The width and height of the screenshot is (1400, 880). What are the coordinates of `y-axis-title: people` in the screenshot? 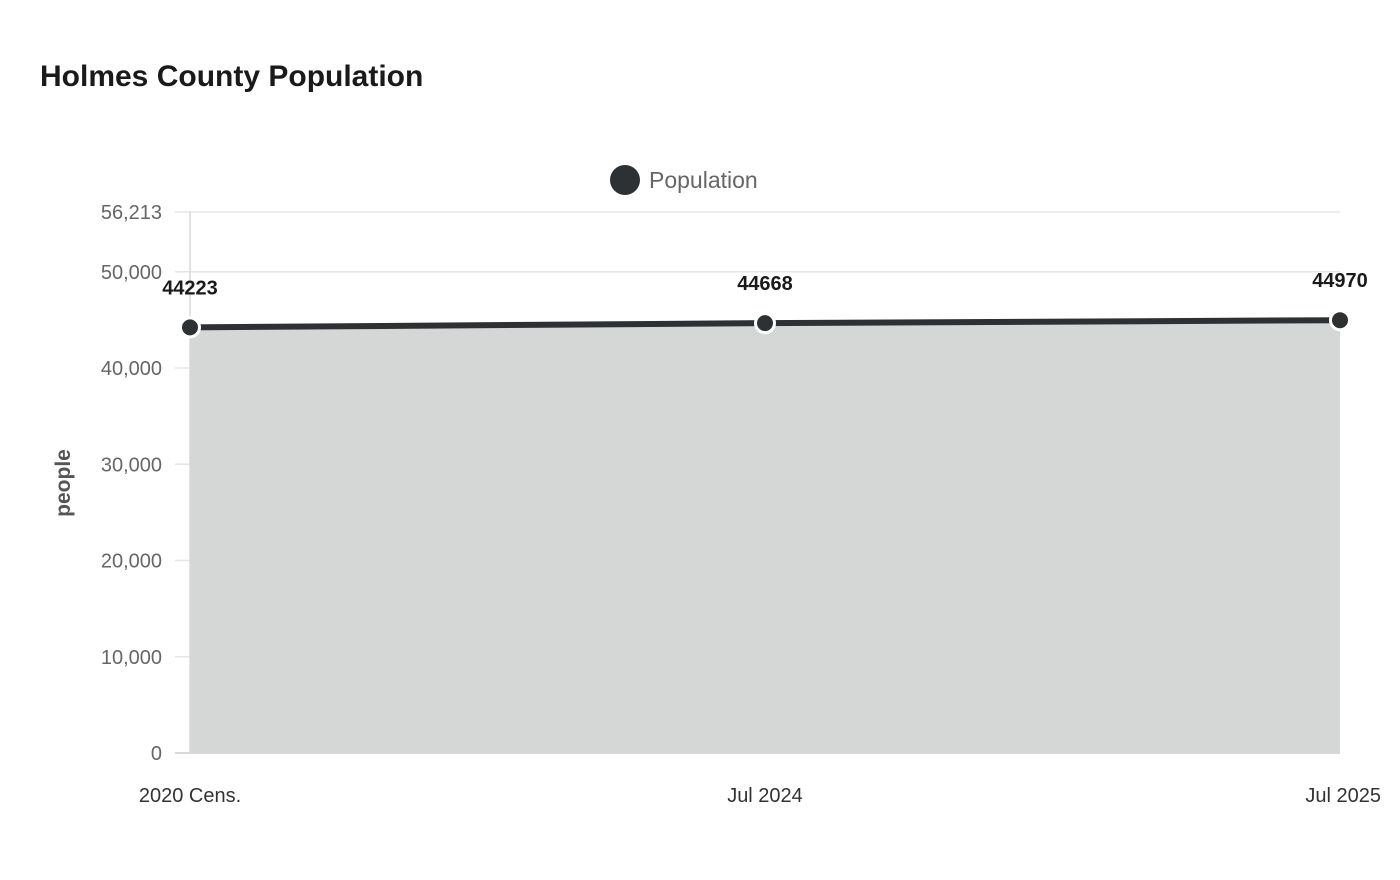 It's located at (63, 483).